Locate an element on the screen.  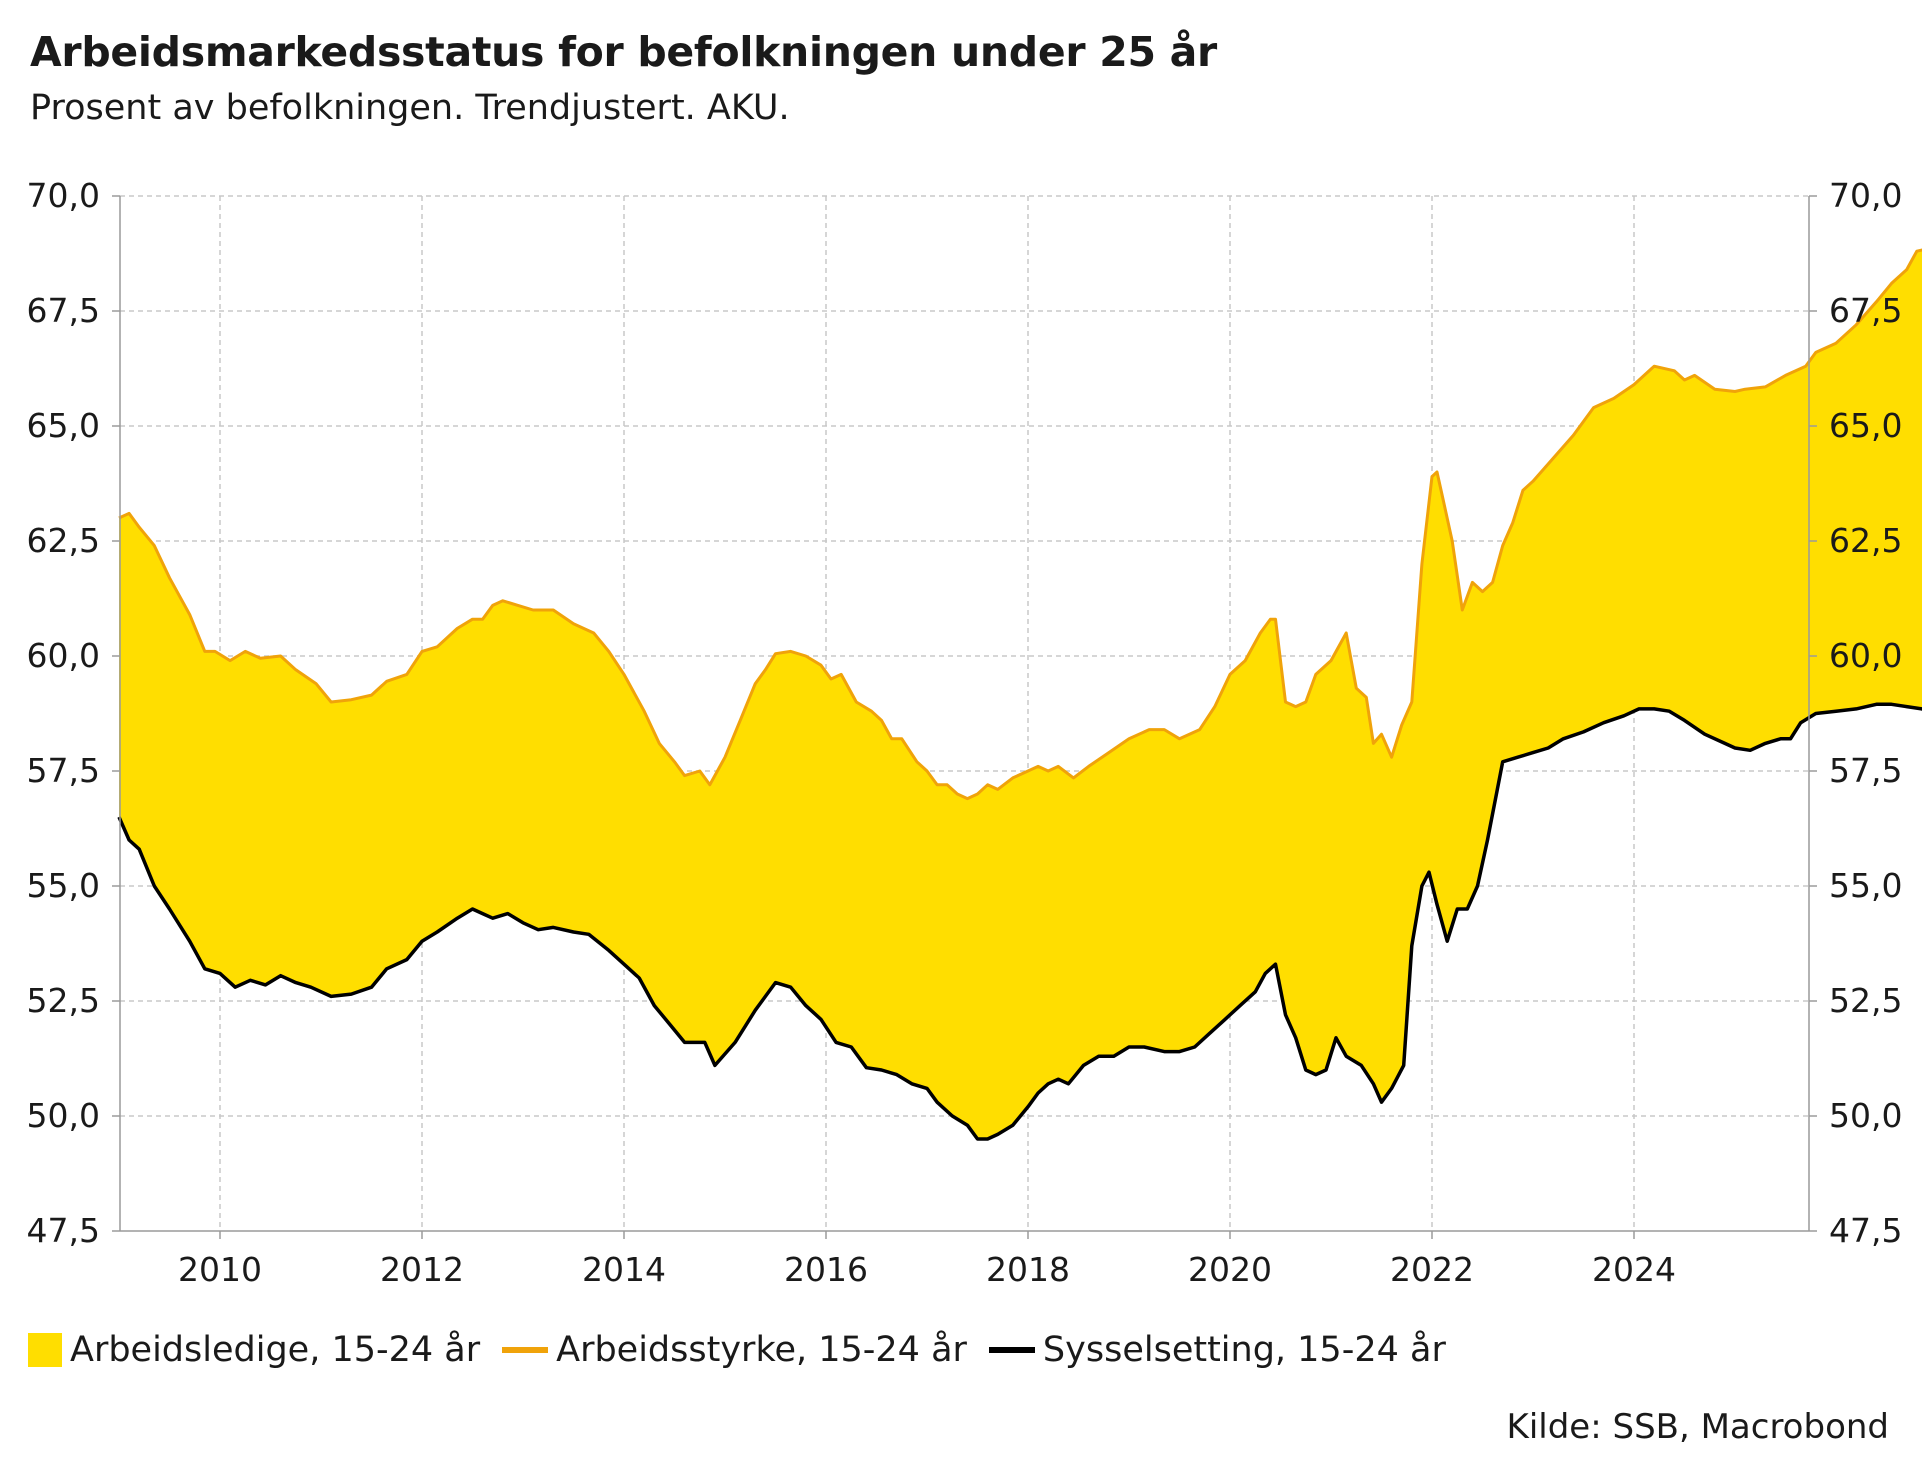
y-tick-label-left: 65,0 is located at coordinates (63, 425).